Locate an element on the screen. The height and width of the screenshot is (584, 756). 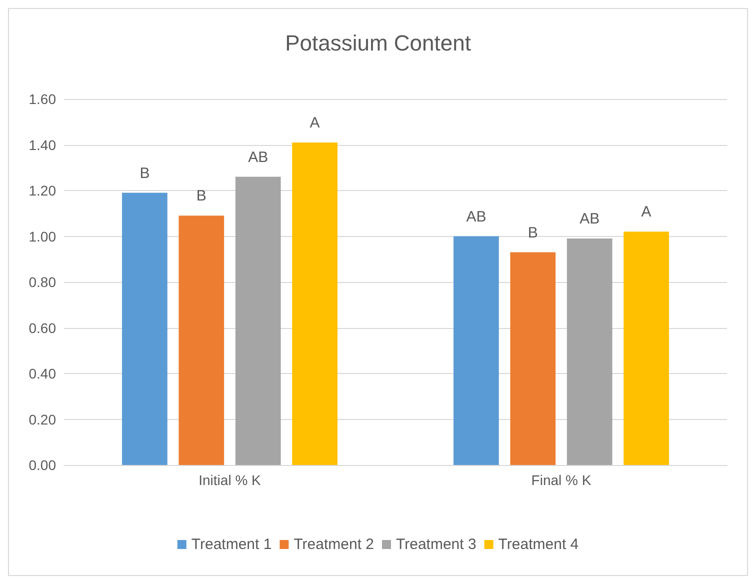
y-tick-label: 0.40 is located at coordinates (42, 374).